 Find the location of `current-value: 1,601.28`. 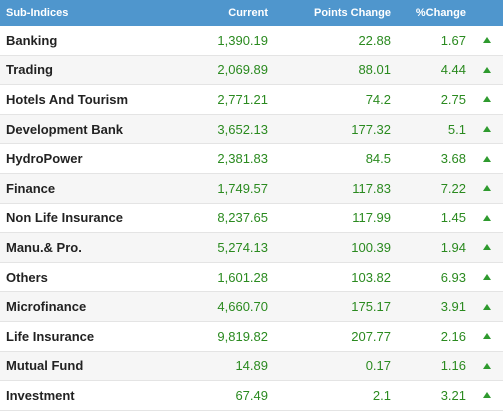

current-value: 1,601.28 is located at coordinates (242, 277).